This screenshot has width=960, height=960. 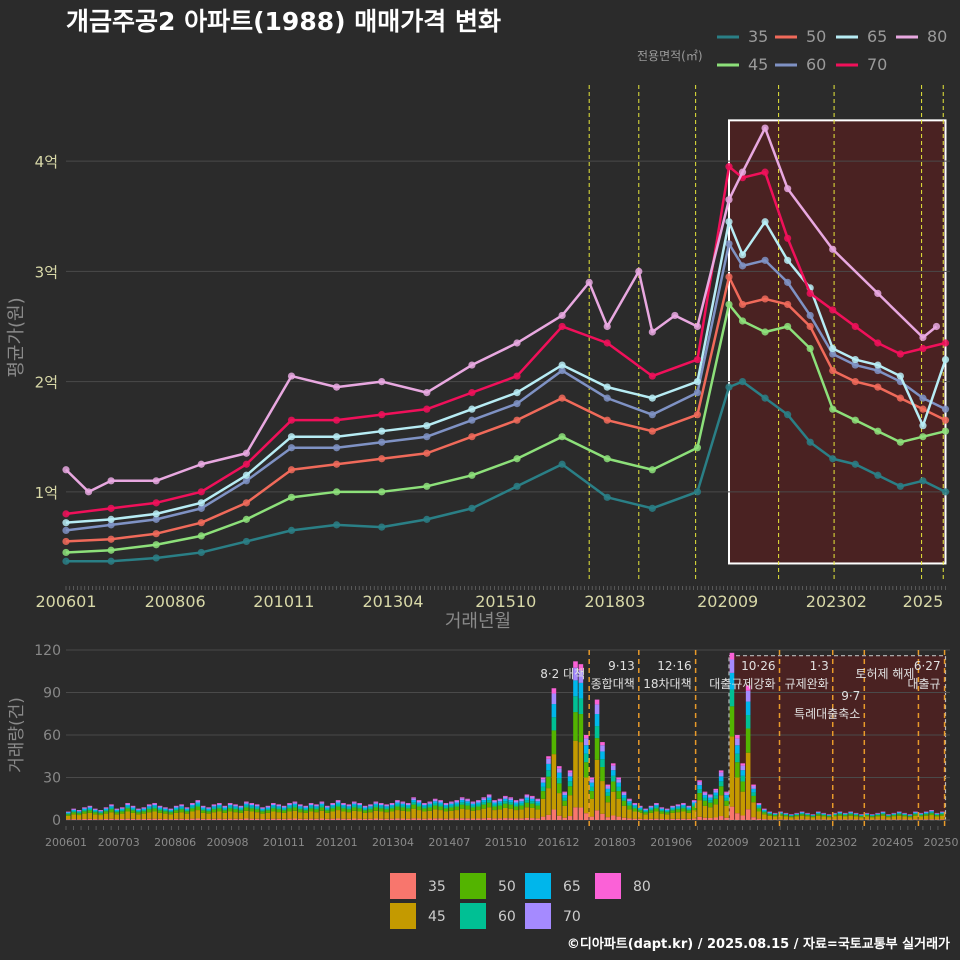 I want to click on y-tick-label: 90, so click(x=52, y=694).